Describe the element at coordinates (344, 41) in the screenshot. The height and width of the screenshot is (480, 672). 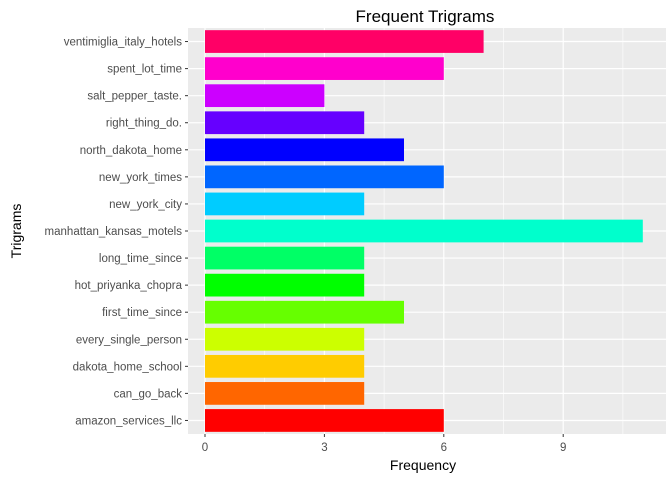
I see `bar-ventimiglia-italy-hotels` at that location.